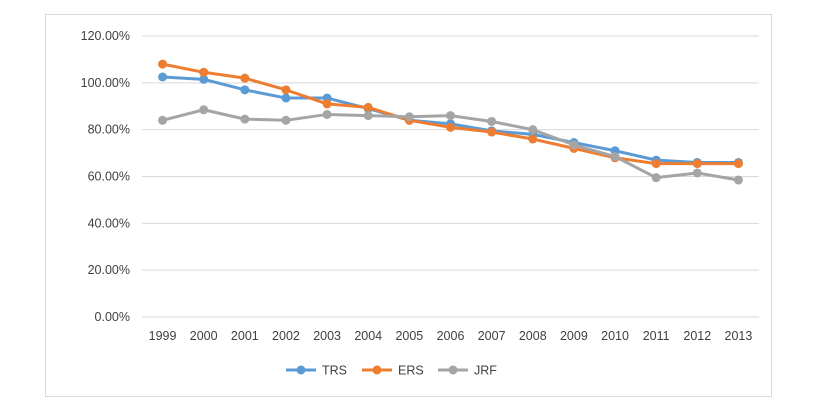 The height and width of the screenshot is (410, 820). Describe the element at coordinates (656, 336) in the screenshot. I see `x-tick-label: 2011` at that location.